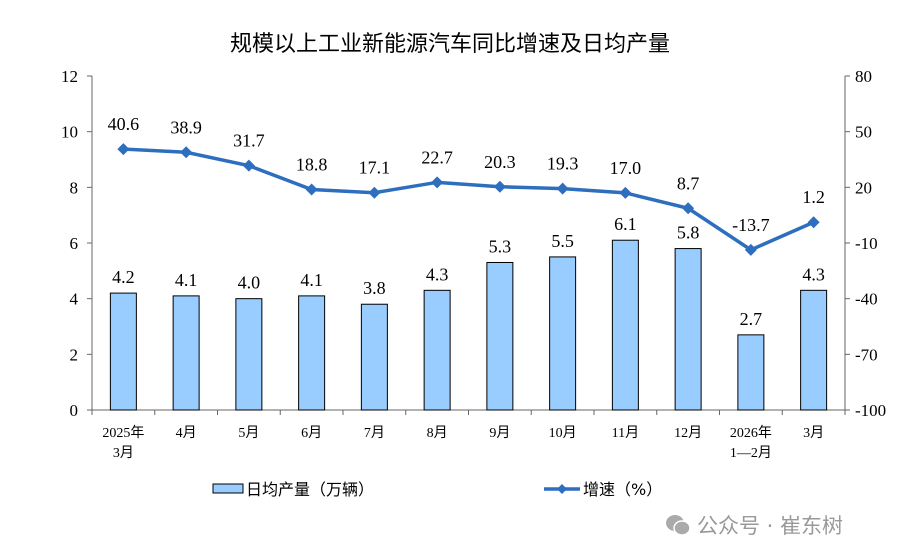  What do you see at coordinates (678, 525) in the screenshot?
I see `wechat-icon` at bounding box center [678, 525].